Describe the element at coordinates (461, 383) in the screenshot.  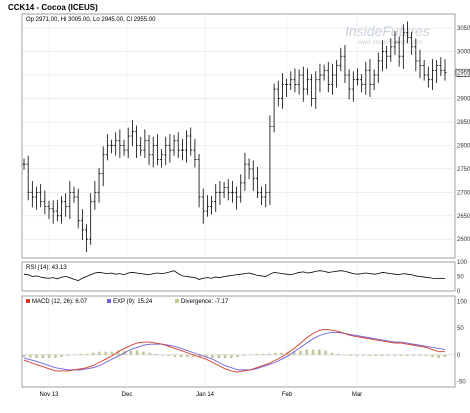
I see `macd-tick-label: -50` at that location.